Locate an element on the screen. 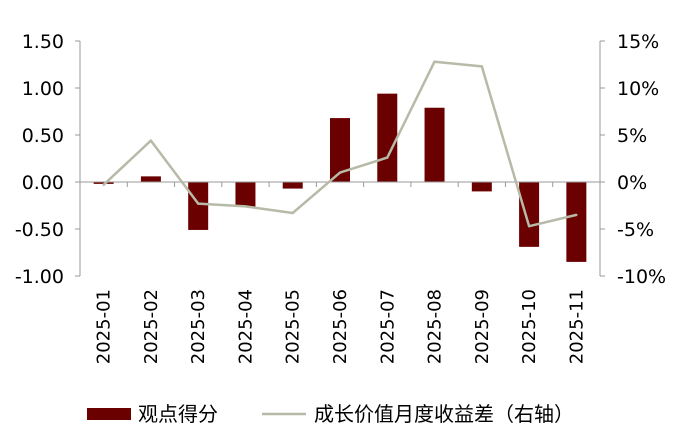 The width and height of the screenshot is (689, 440). x-tick-label: 2025-03 is located at coordinates (198, 326).